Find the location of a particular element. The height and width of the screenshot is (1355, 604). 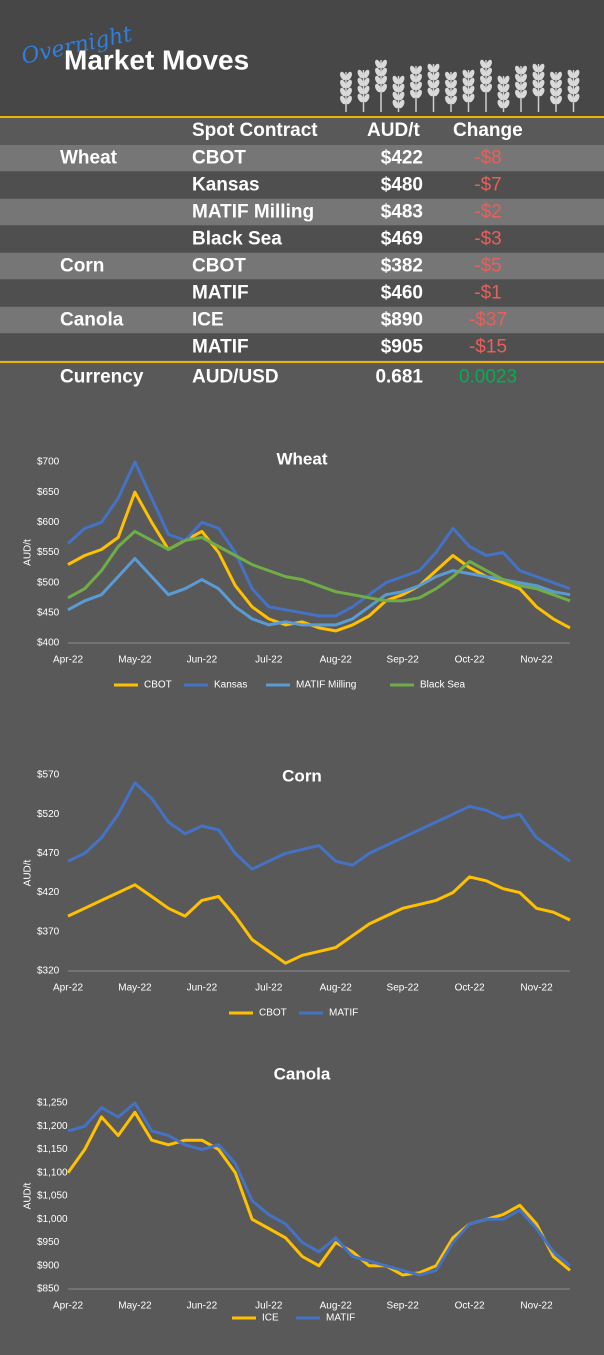

x-tick-label: Jul-22 is located at coordinates (269, 988).